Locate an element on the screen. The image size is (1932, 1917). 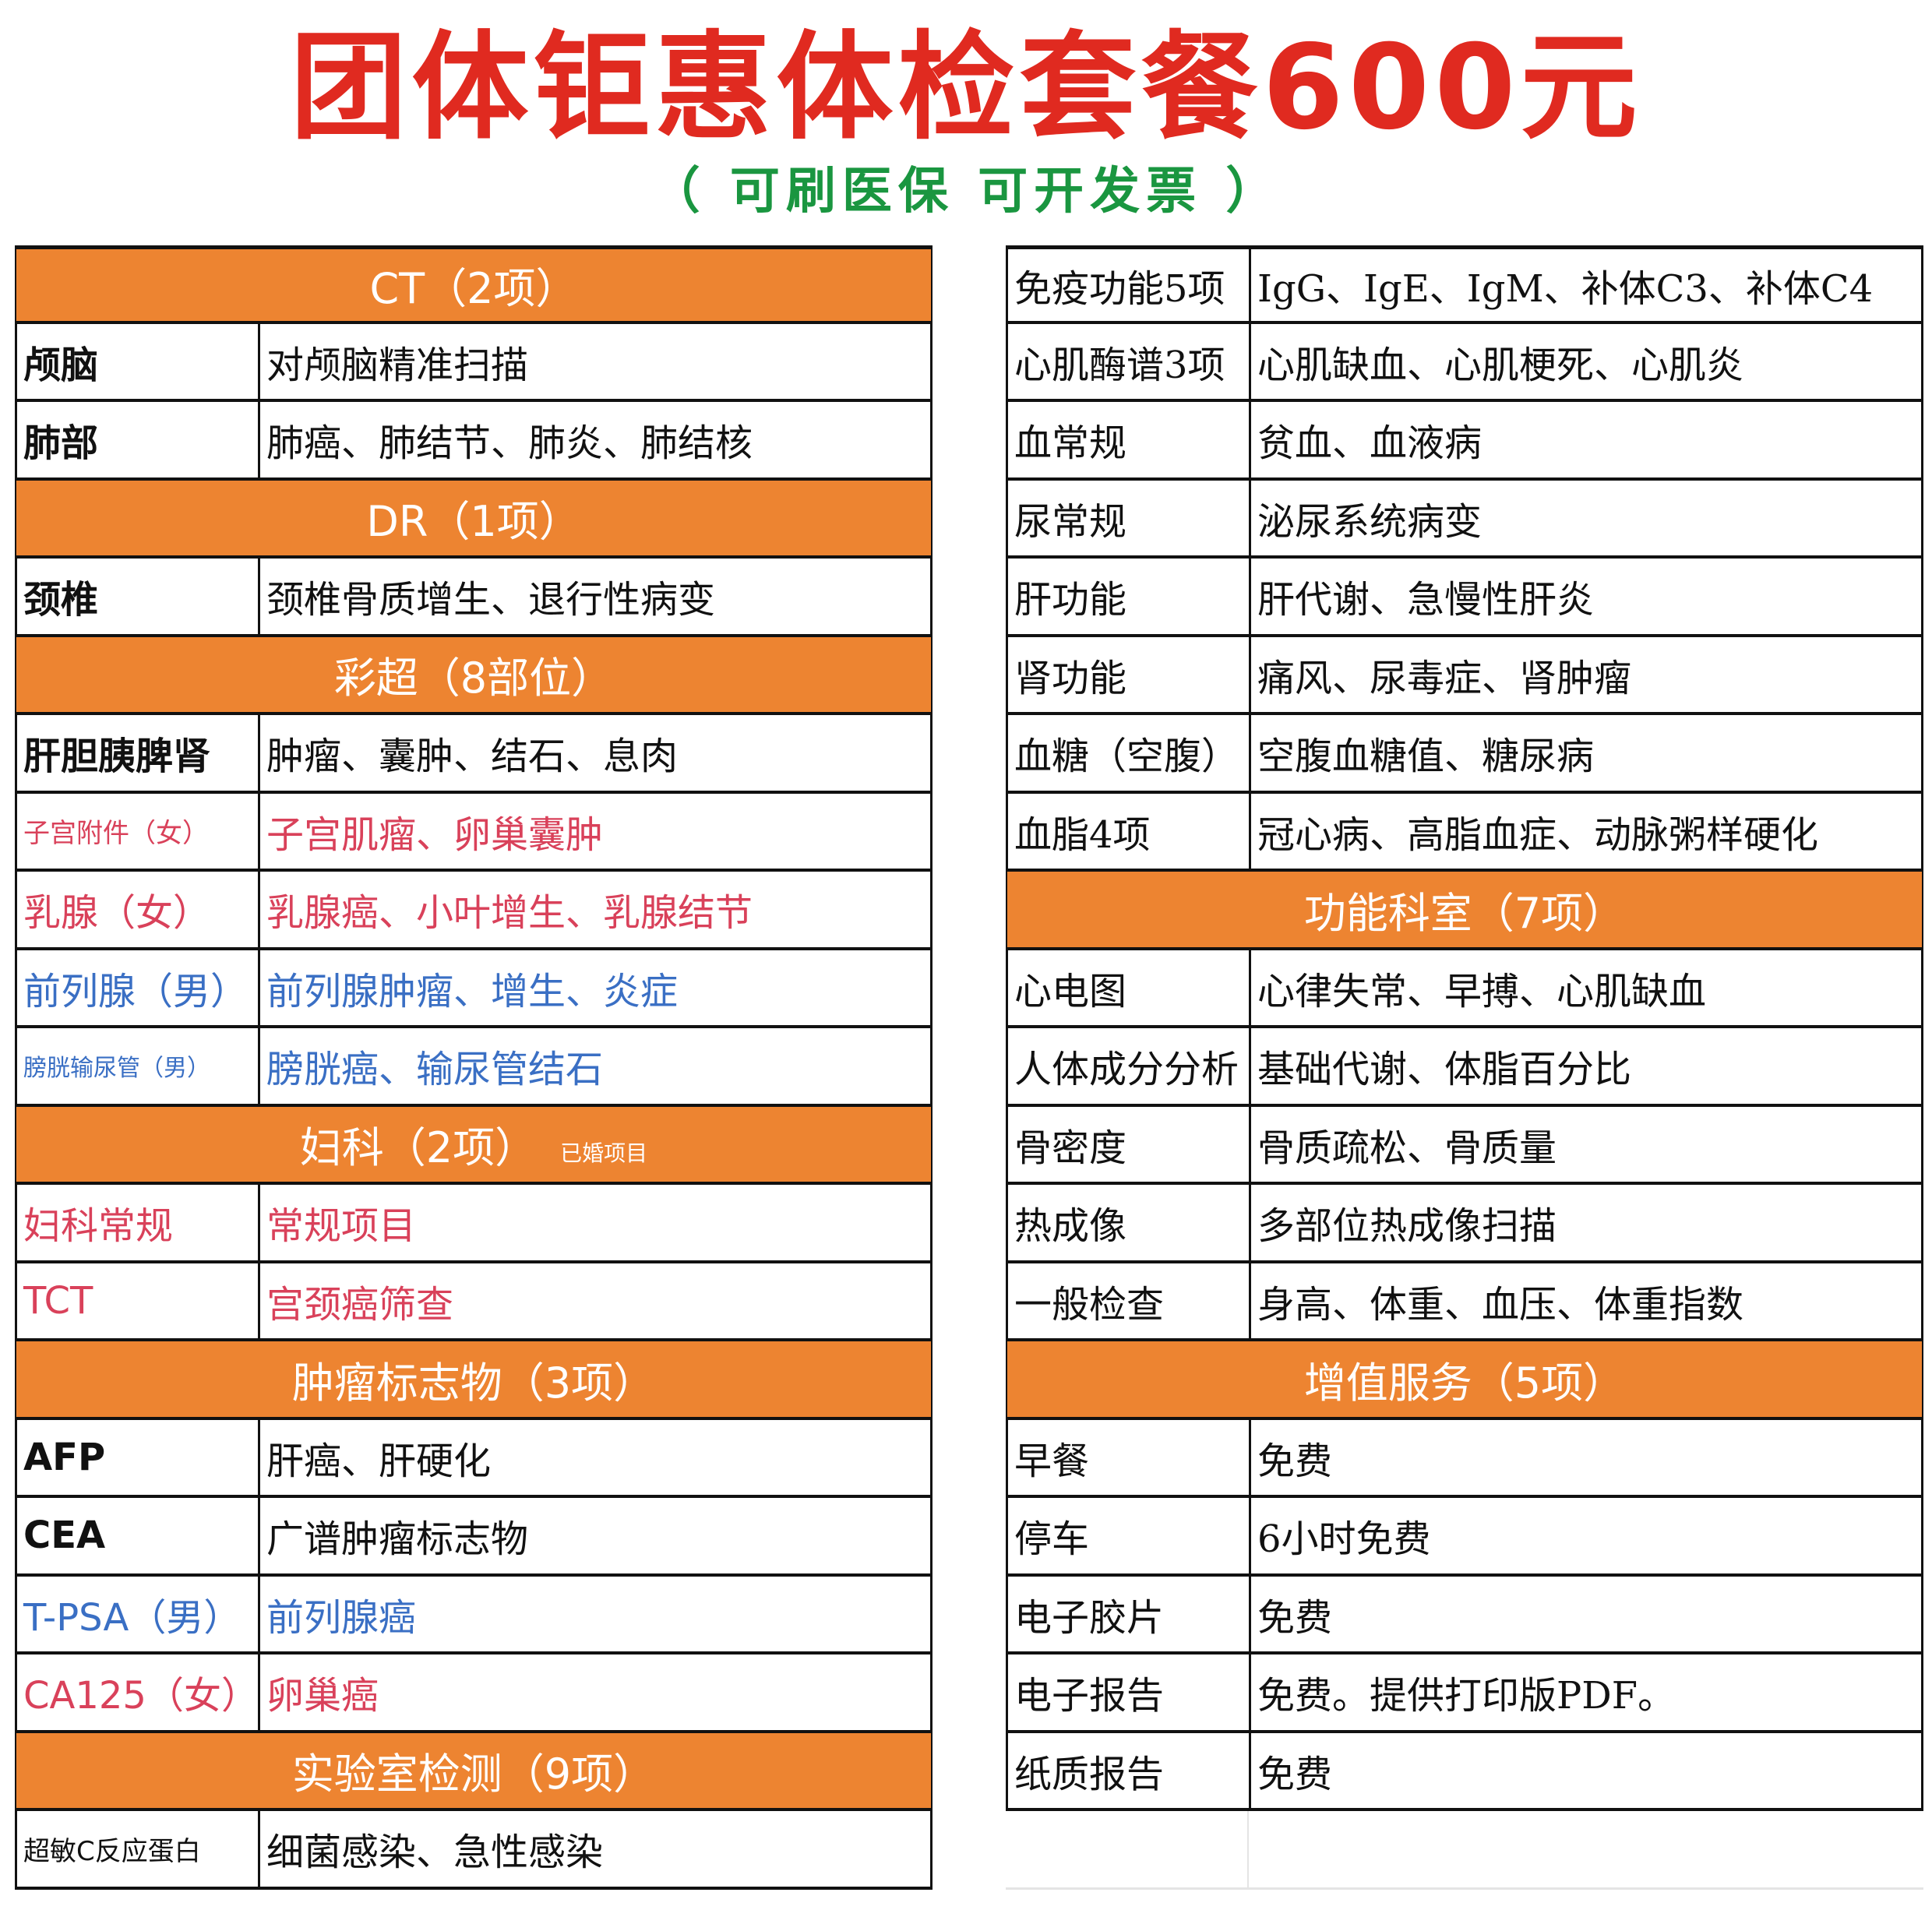
item-name: 血脂4项 is located at coordinates (1130, 831).